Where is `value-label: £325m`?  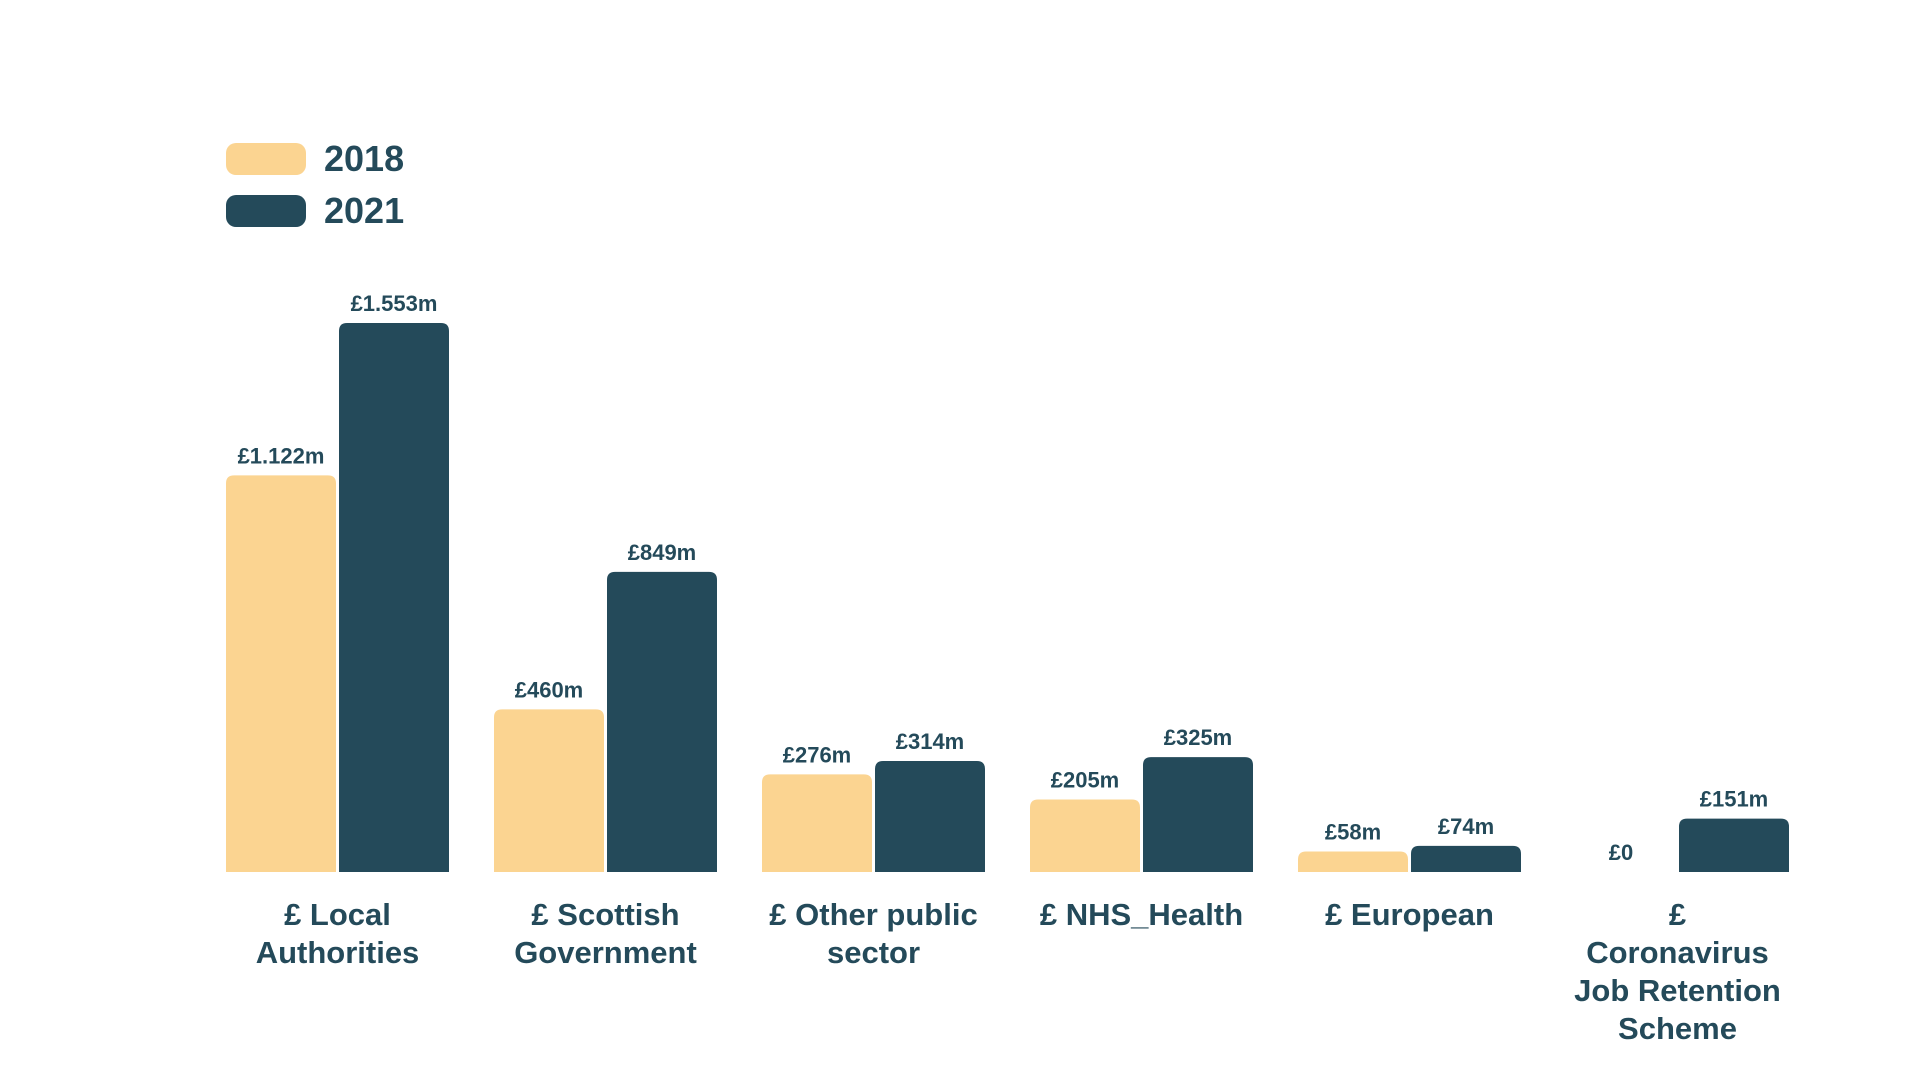
value-label: £325m is located at coordinates (1198, 737).